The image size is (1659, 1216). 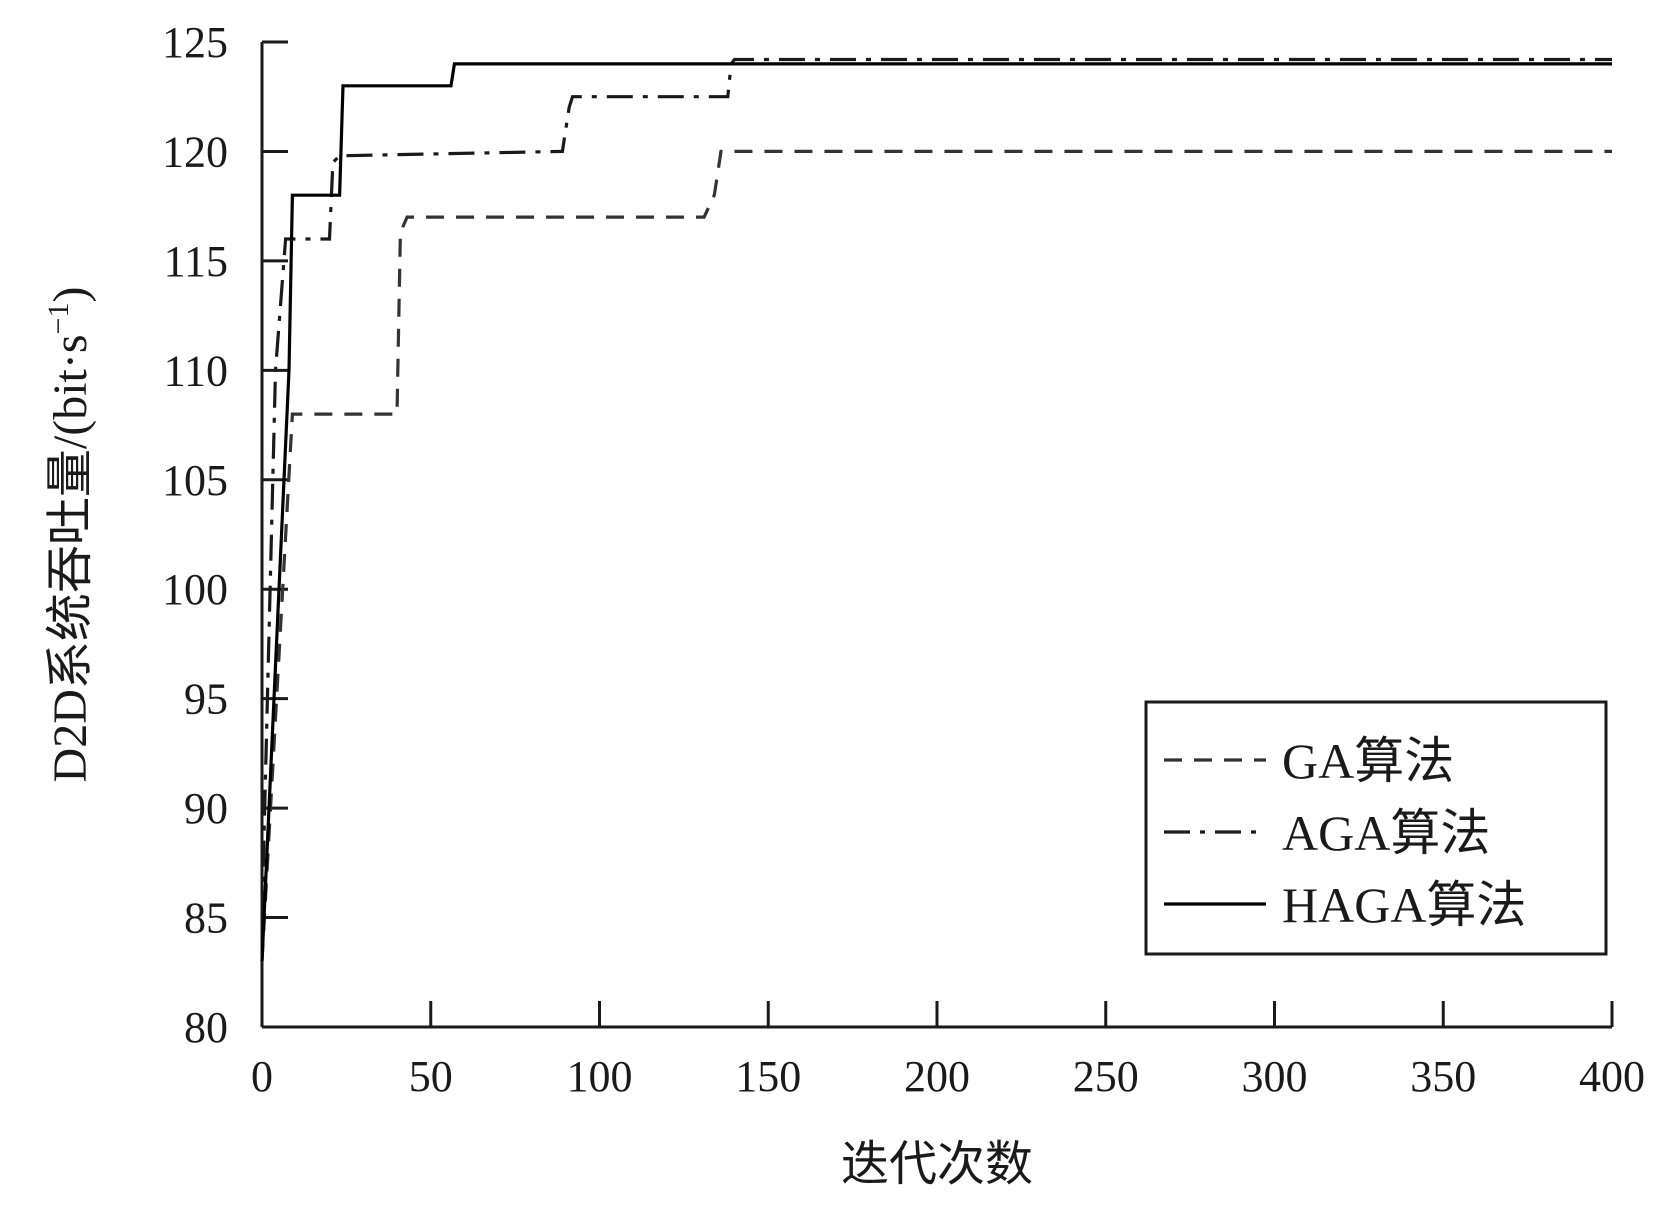 What do you see at coordinates (1612, 1076) in the screenshot?
I see `x-tick-label: 400` at bounding box center [1612, 1076].